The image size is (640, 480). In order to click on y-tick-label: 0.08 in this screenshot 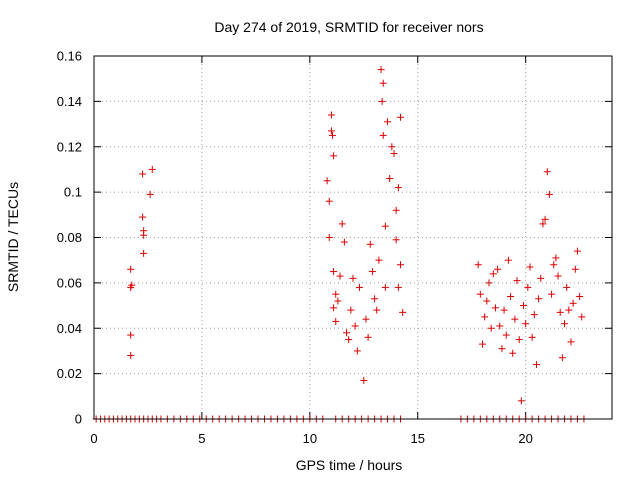, I will do `click(69, 237)`.